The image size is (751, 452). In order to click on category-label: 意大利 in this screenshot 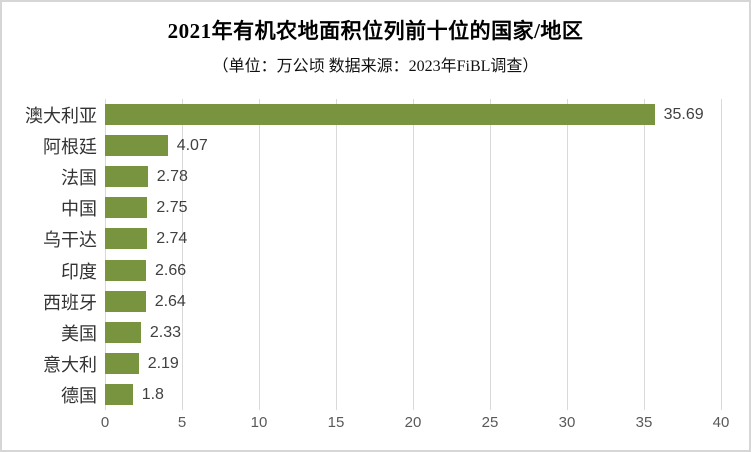, I will do `click(70, 364)`.